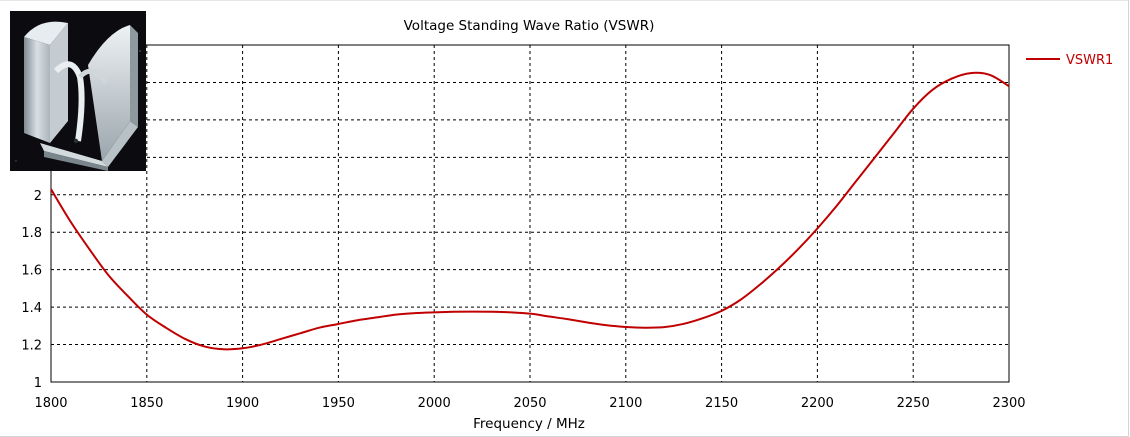  What do you see at coordinates (242, 403) in the screenshot?
I see `x-tick-label: 1900` at bounding box center [242, 403].